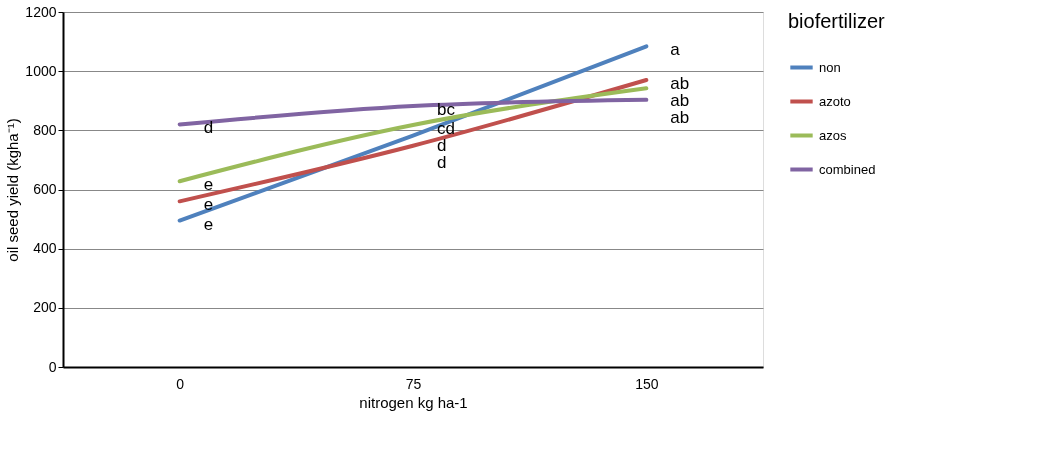 The image size is (1057, 470). I want to click on y-tick-label: 0, so click(52, 366).